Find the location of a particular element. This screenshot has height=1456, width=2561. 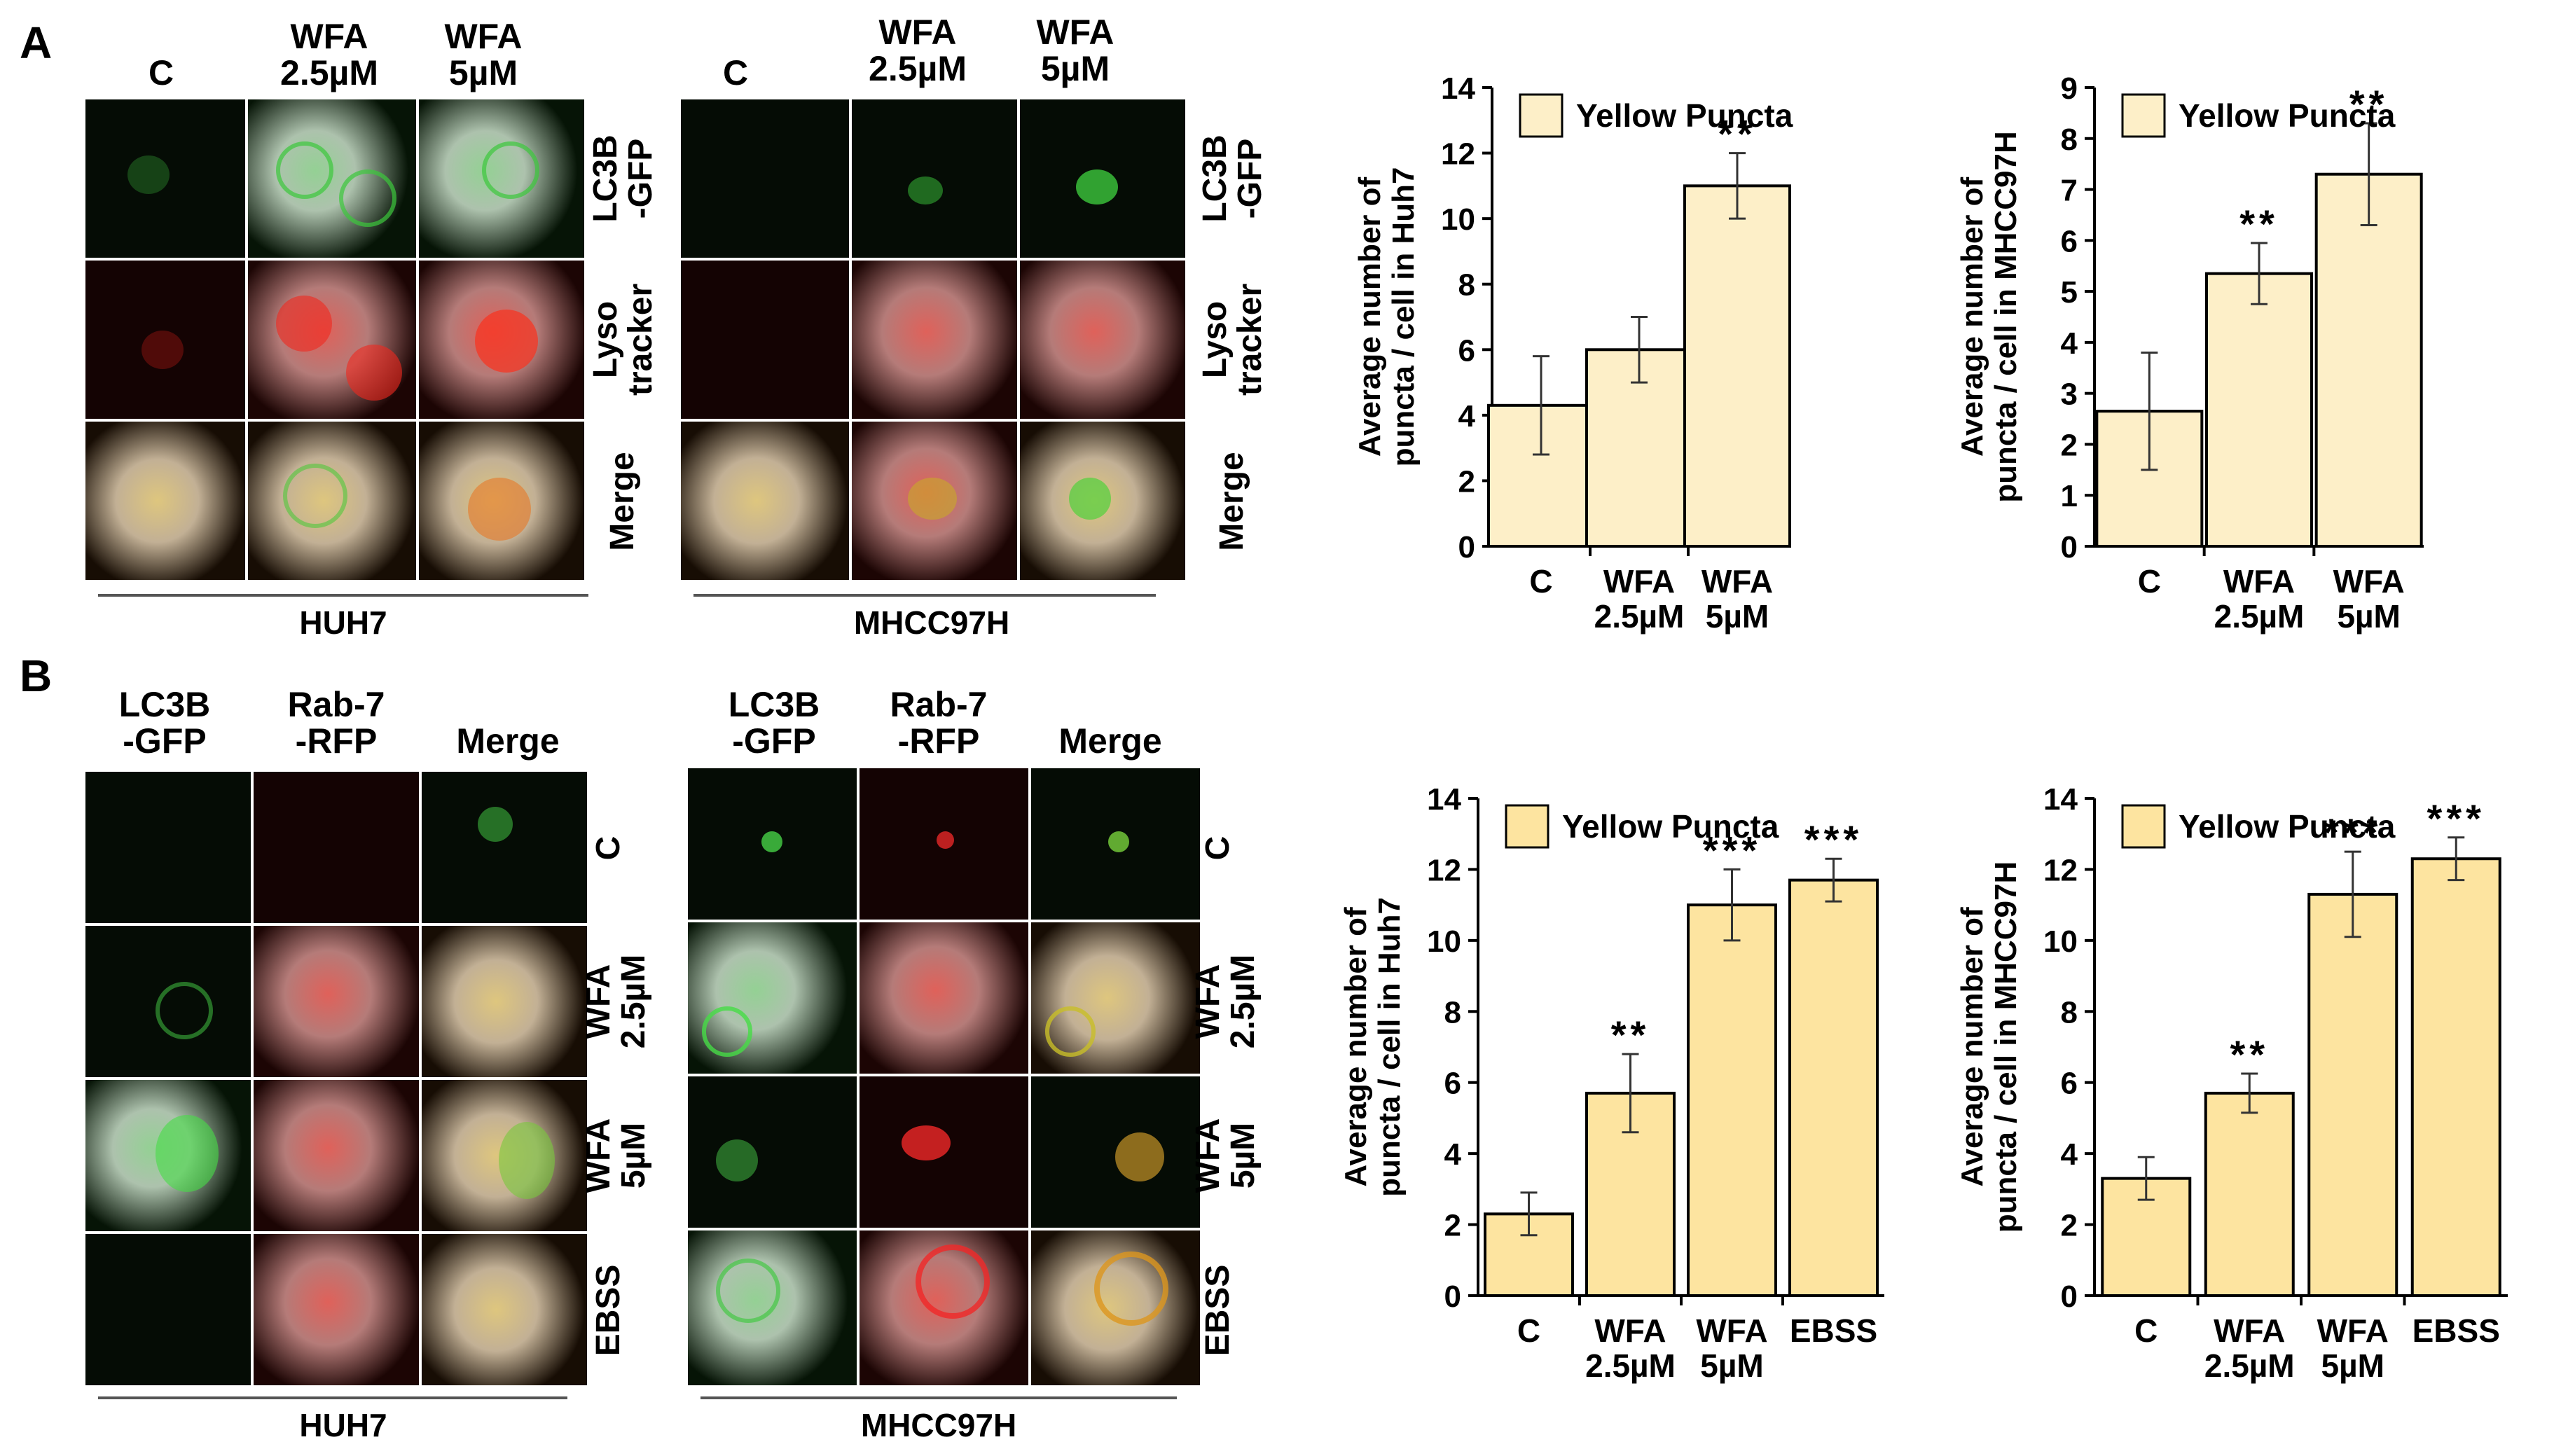

micrograph-mhccb-ebss-lc3b is located at coordinates (772, 1308).